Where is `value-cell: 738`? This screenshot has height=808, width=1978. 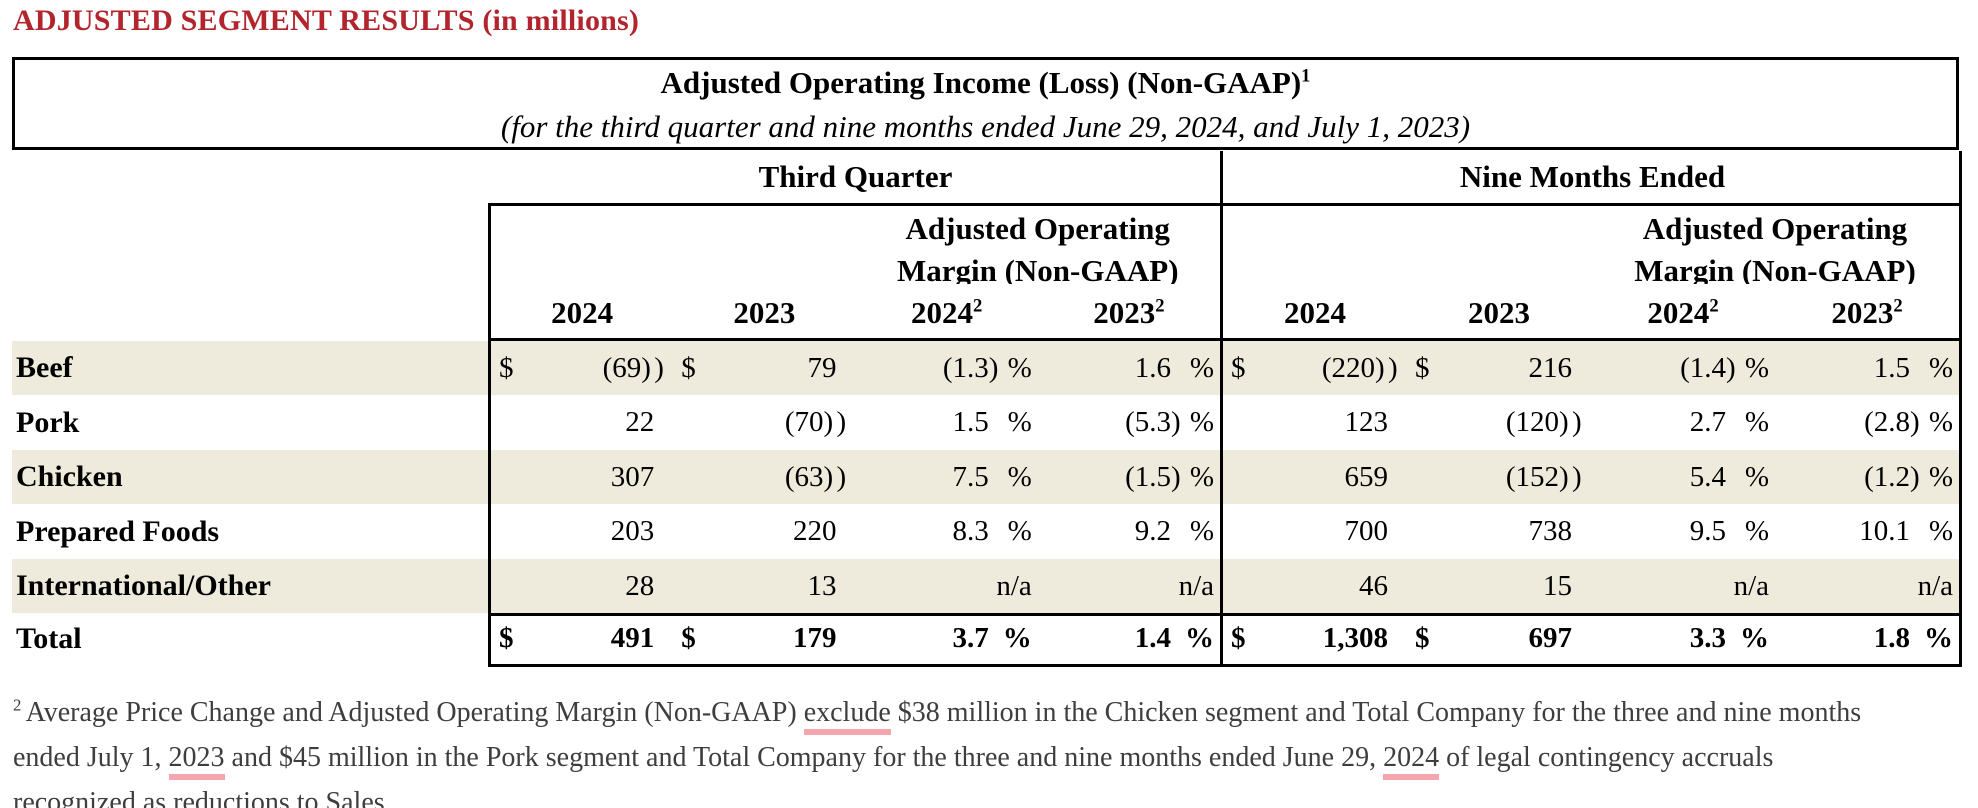 value-cell: 738 is located at coordinates (1499, 531).